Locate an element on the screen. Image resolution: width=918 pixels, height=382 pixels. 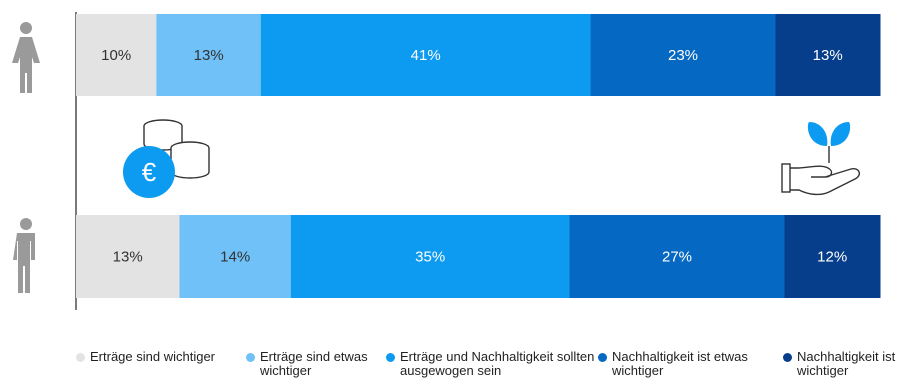
bar-label-0-2: 41% is located at coordinates (426, 55).